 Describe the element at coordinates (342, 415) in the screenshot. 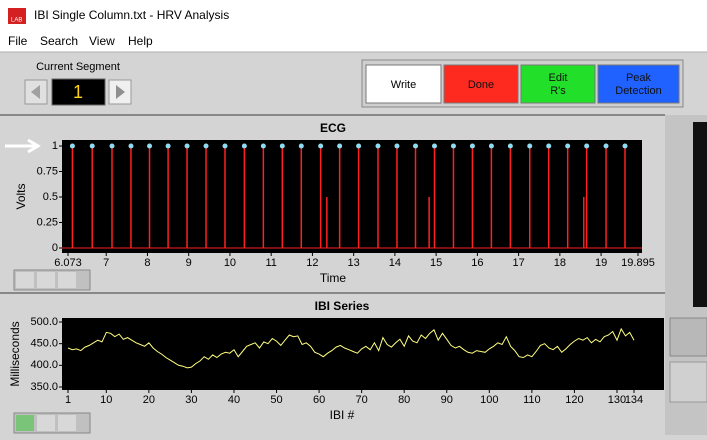

I see `x-axis-label: IBI #` at that location.